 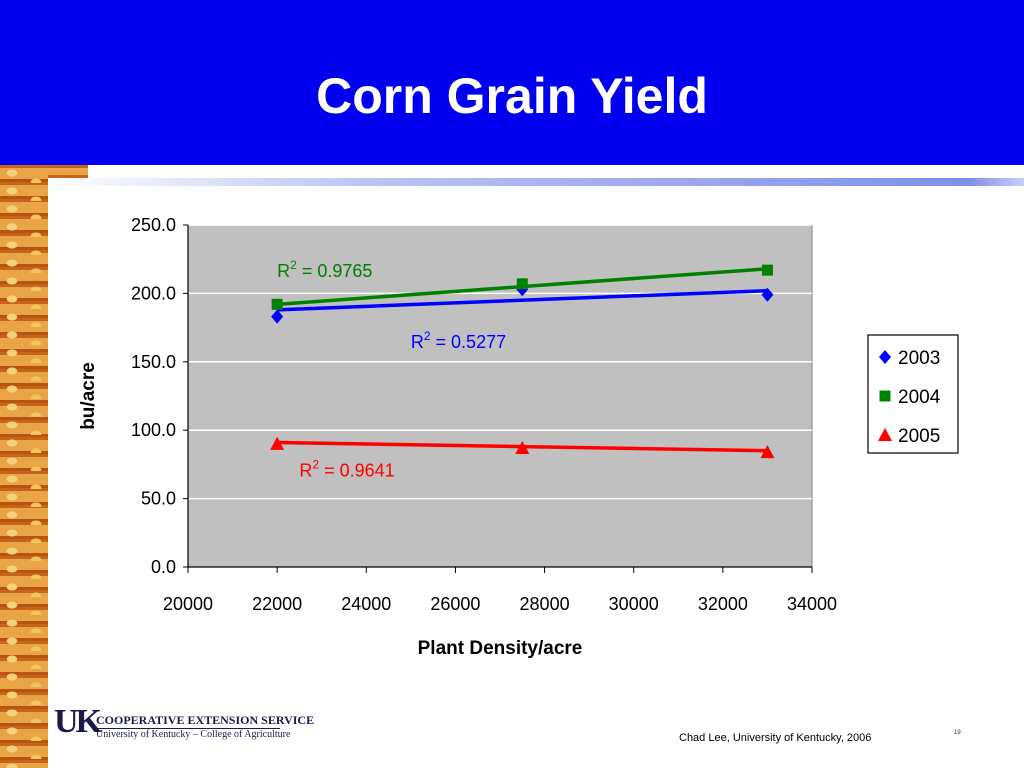 I want to click on slide-title: Corn Grain Yield, so click(x=512, y=96).